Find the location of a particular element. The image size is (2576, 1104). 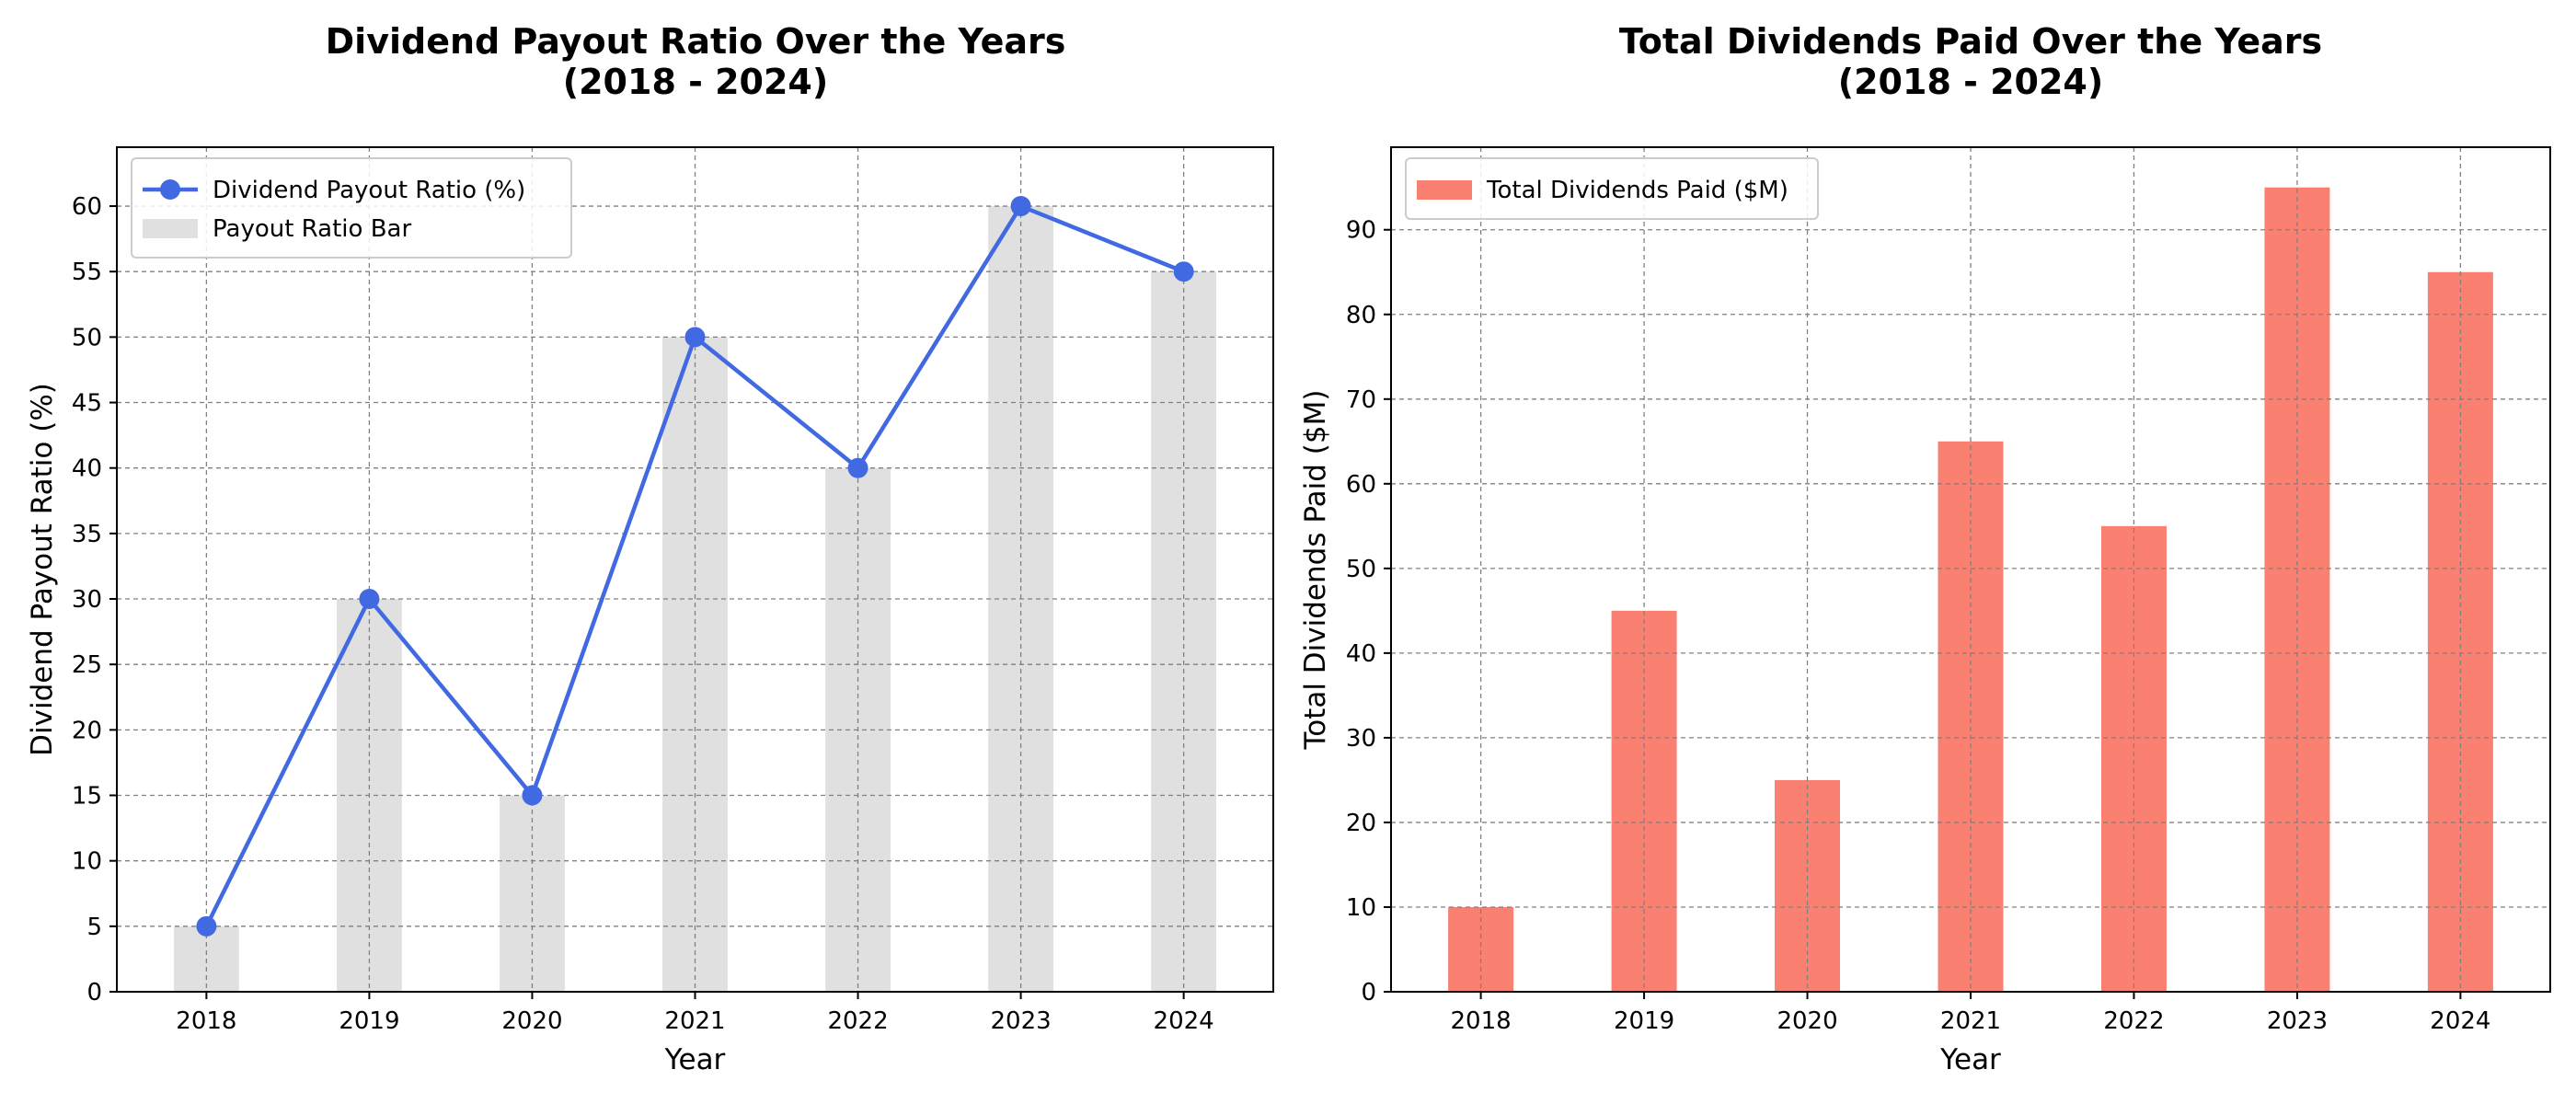

y-tick-label: 5 is located at coordinates (94, 927).